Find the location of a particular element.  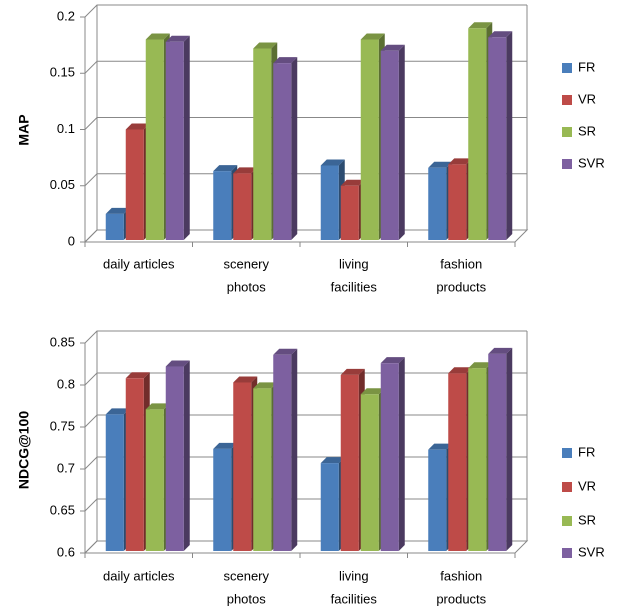

y-tick-label: 0.85 is located at coordinates (62, 341).